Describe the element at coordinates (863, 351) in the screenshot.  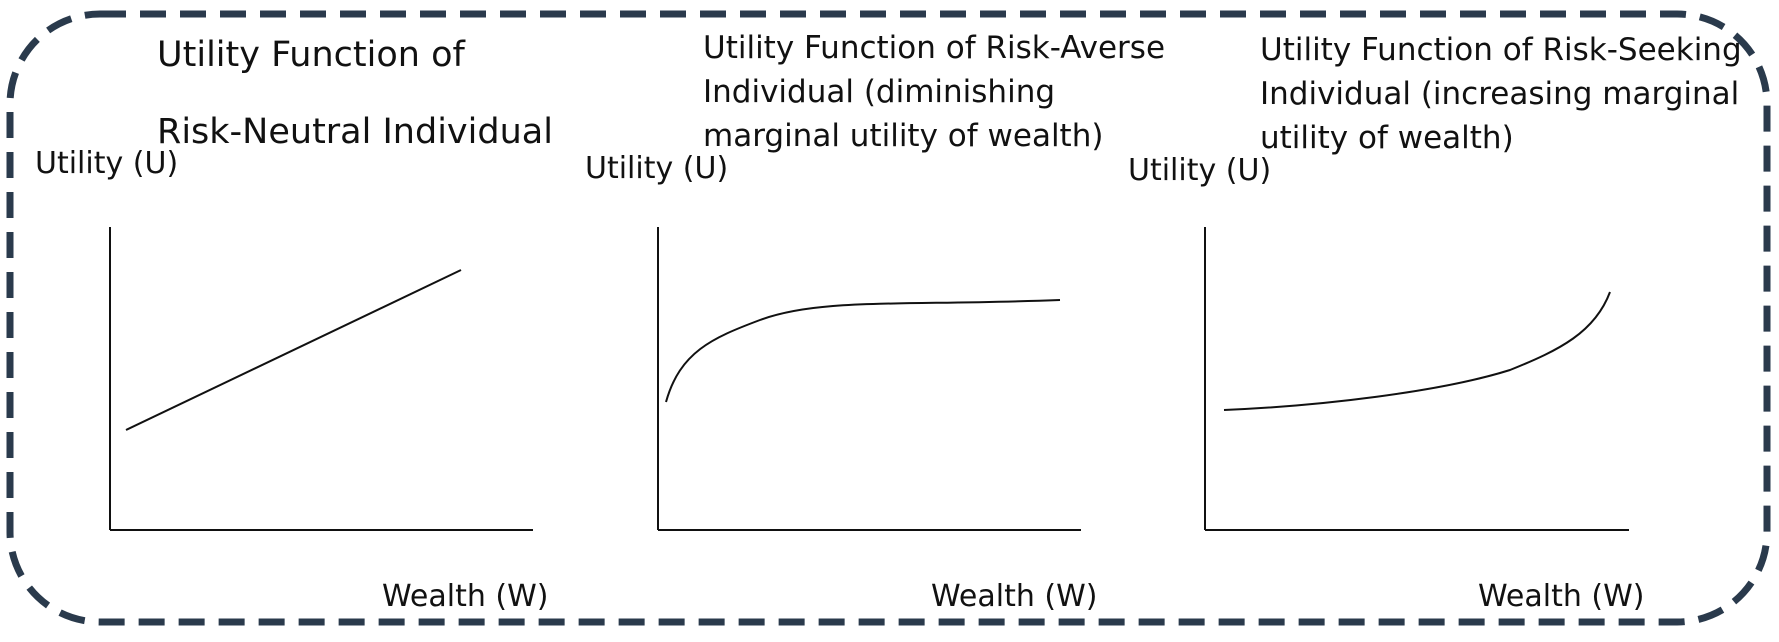
I see `utility-curve-concave` at that location.